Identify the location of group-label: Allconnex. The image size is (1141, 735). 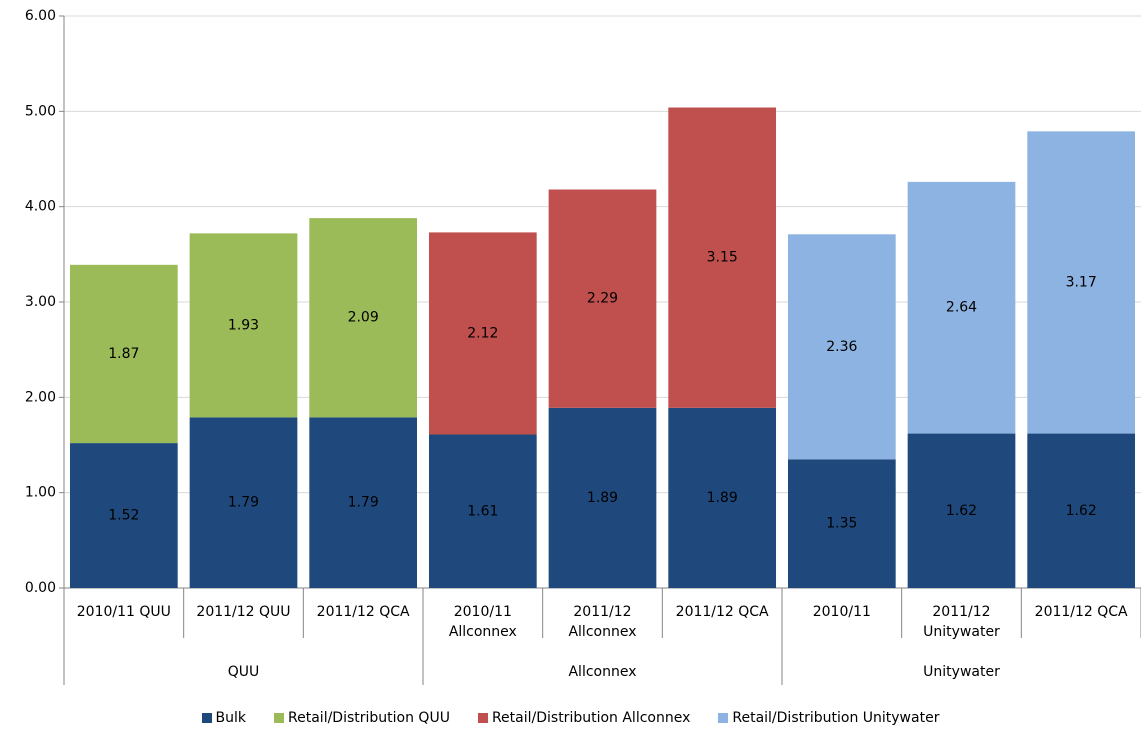
(602, 672).